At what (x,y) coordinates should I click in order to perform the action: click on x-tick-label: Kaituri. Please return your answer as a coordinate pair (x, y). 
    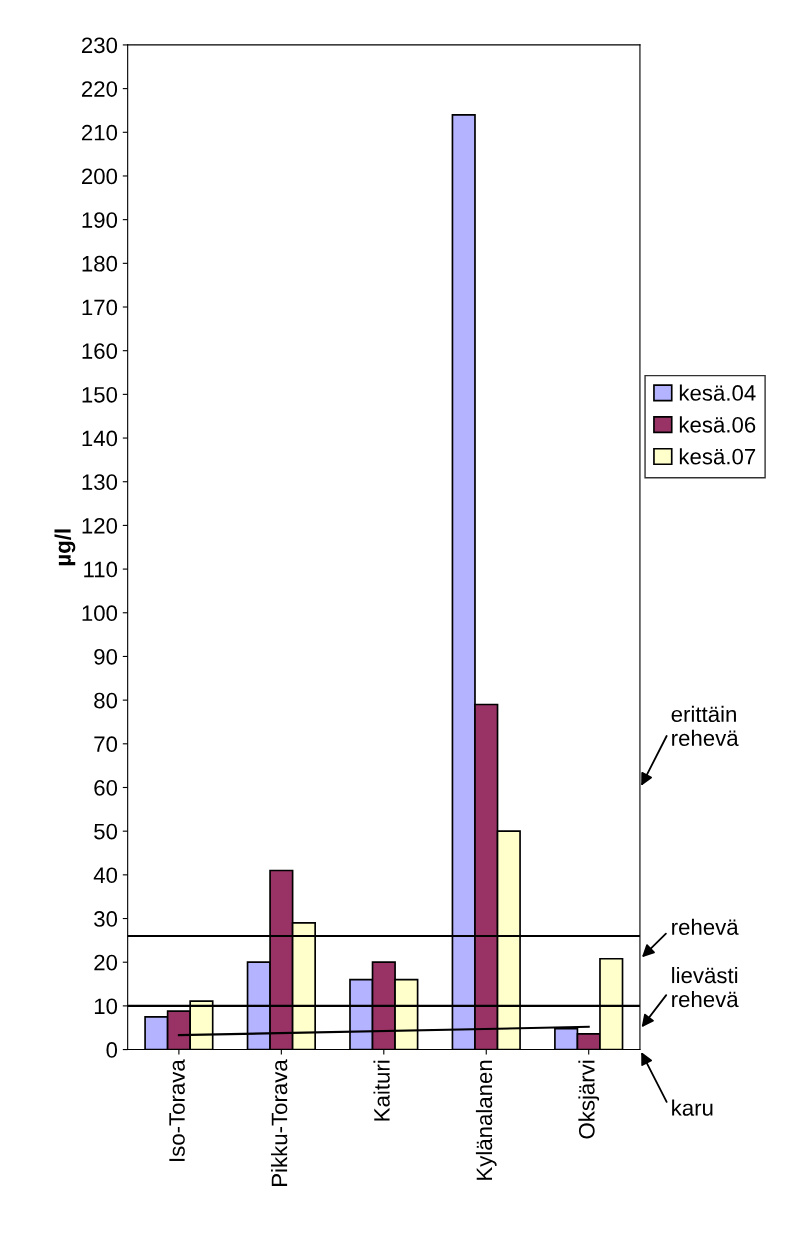
    Looking at the image, I should click on (381, 1090).